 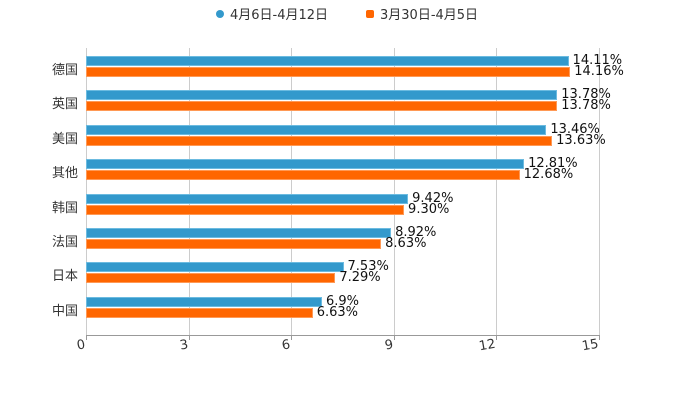 I want to click on x-tick-label: 3, so click(x=184, y=345).